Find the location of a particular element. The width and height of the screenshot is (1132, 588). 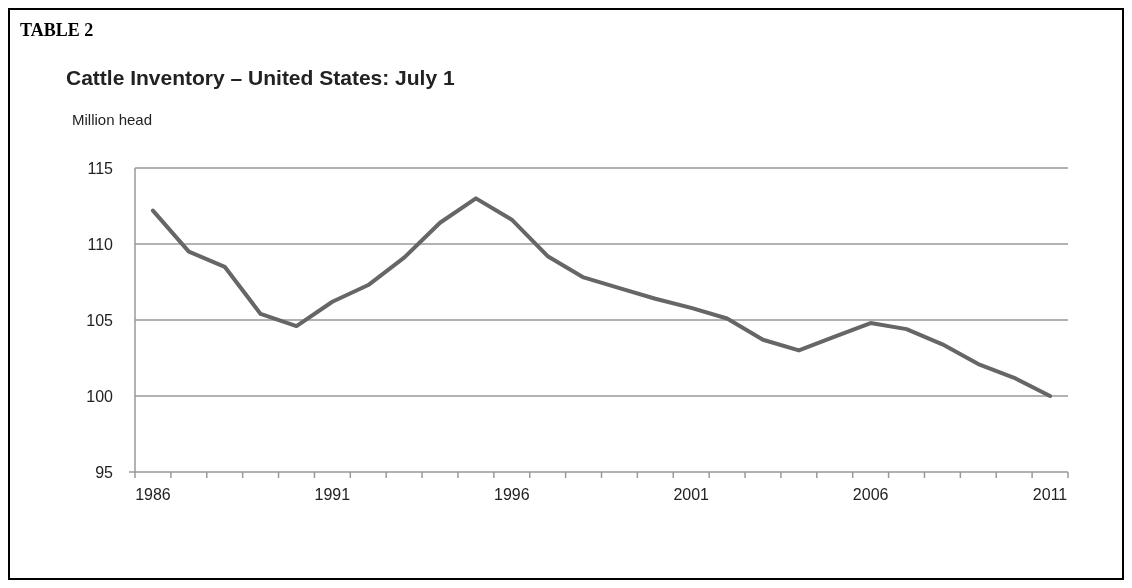

x-tick-label: 2006 is located at coordinates (870, 494).